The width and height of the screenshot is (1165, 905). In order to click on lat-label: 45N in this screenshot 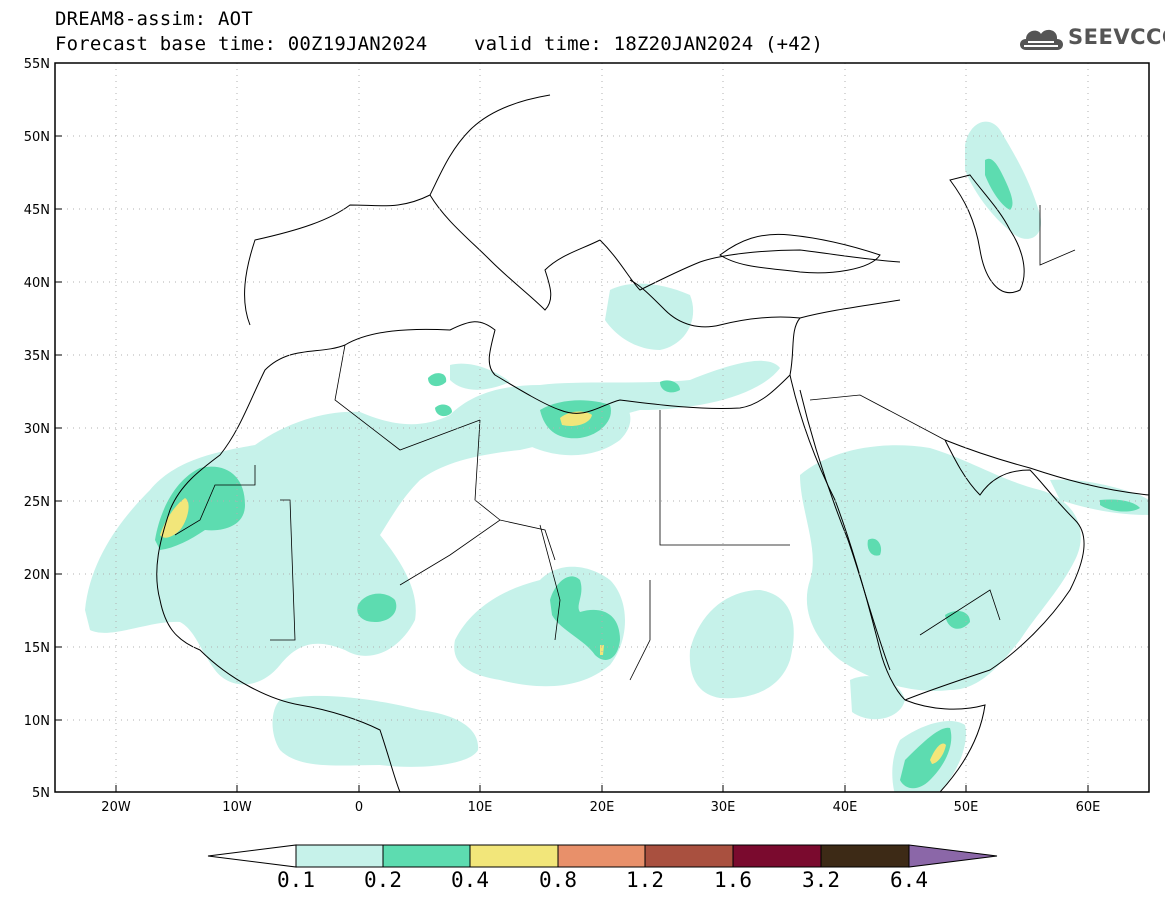, I will do `click(37, 210)`.